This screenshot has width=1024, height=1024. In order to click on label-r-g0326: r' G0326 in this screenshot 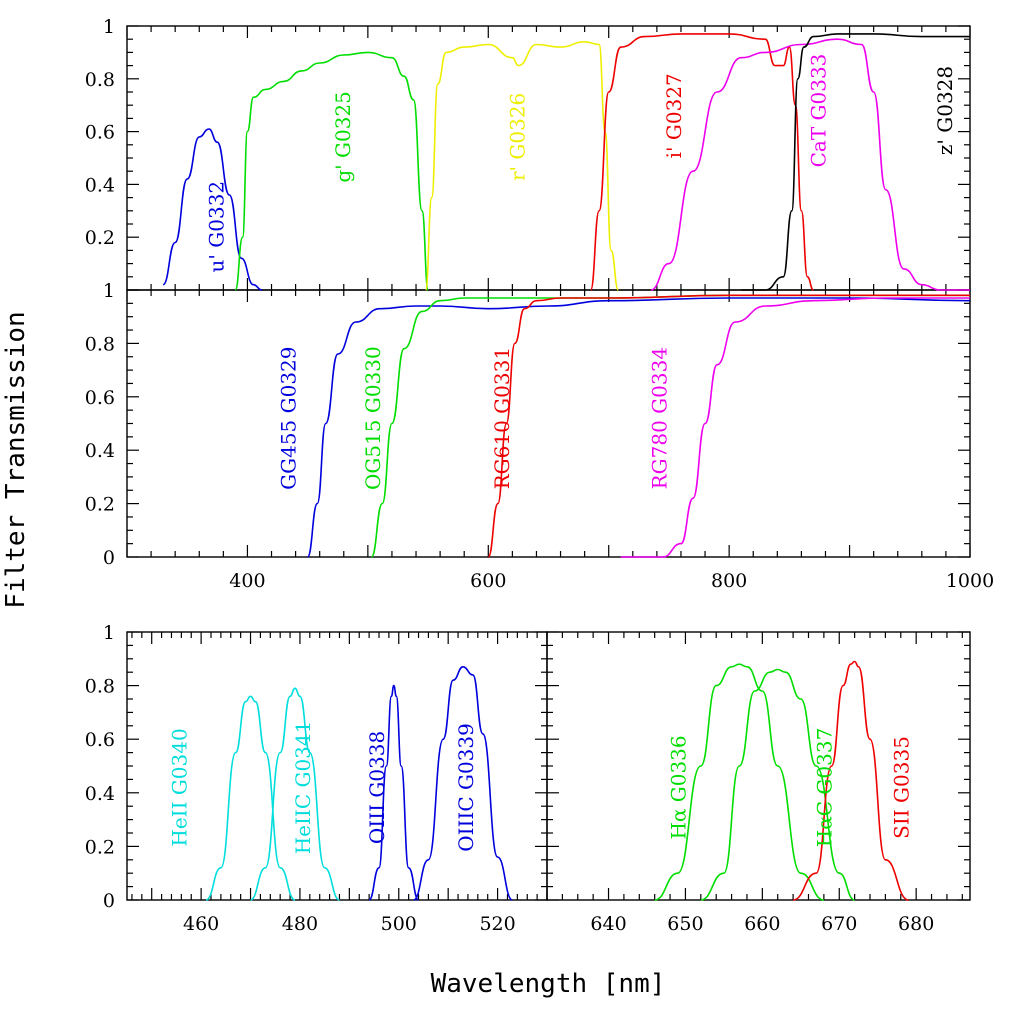, I will do `click(517, 137)`.